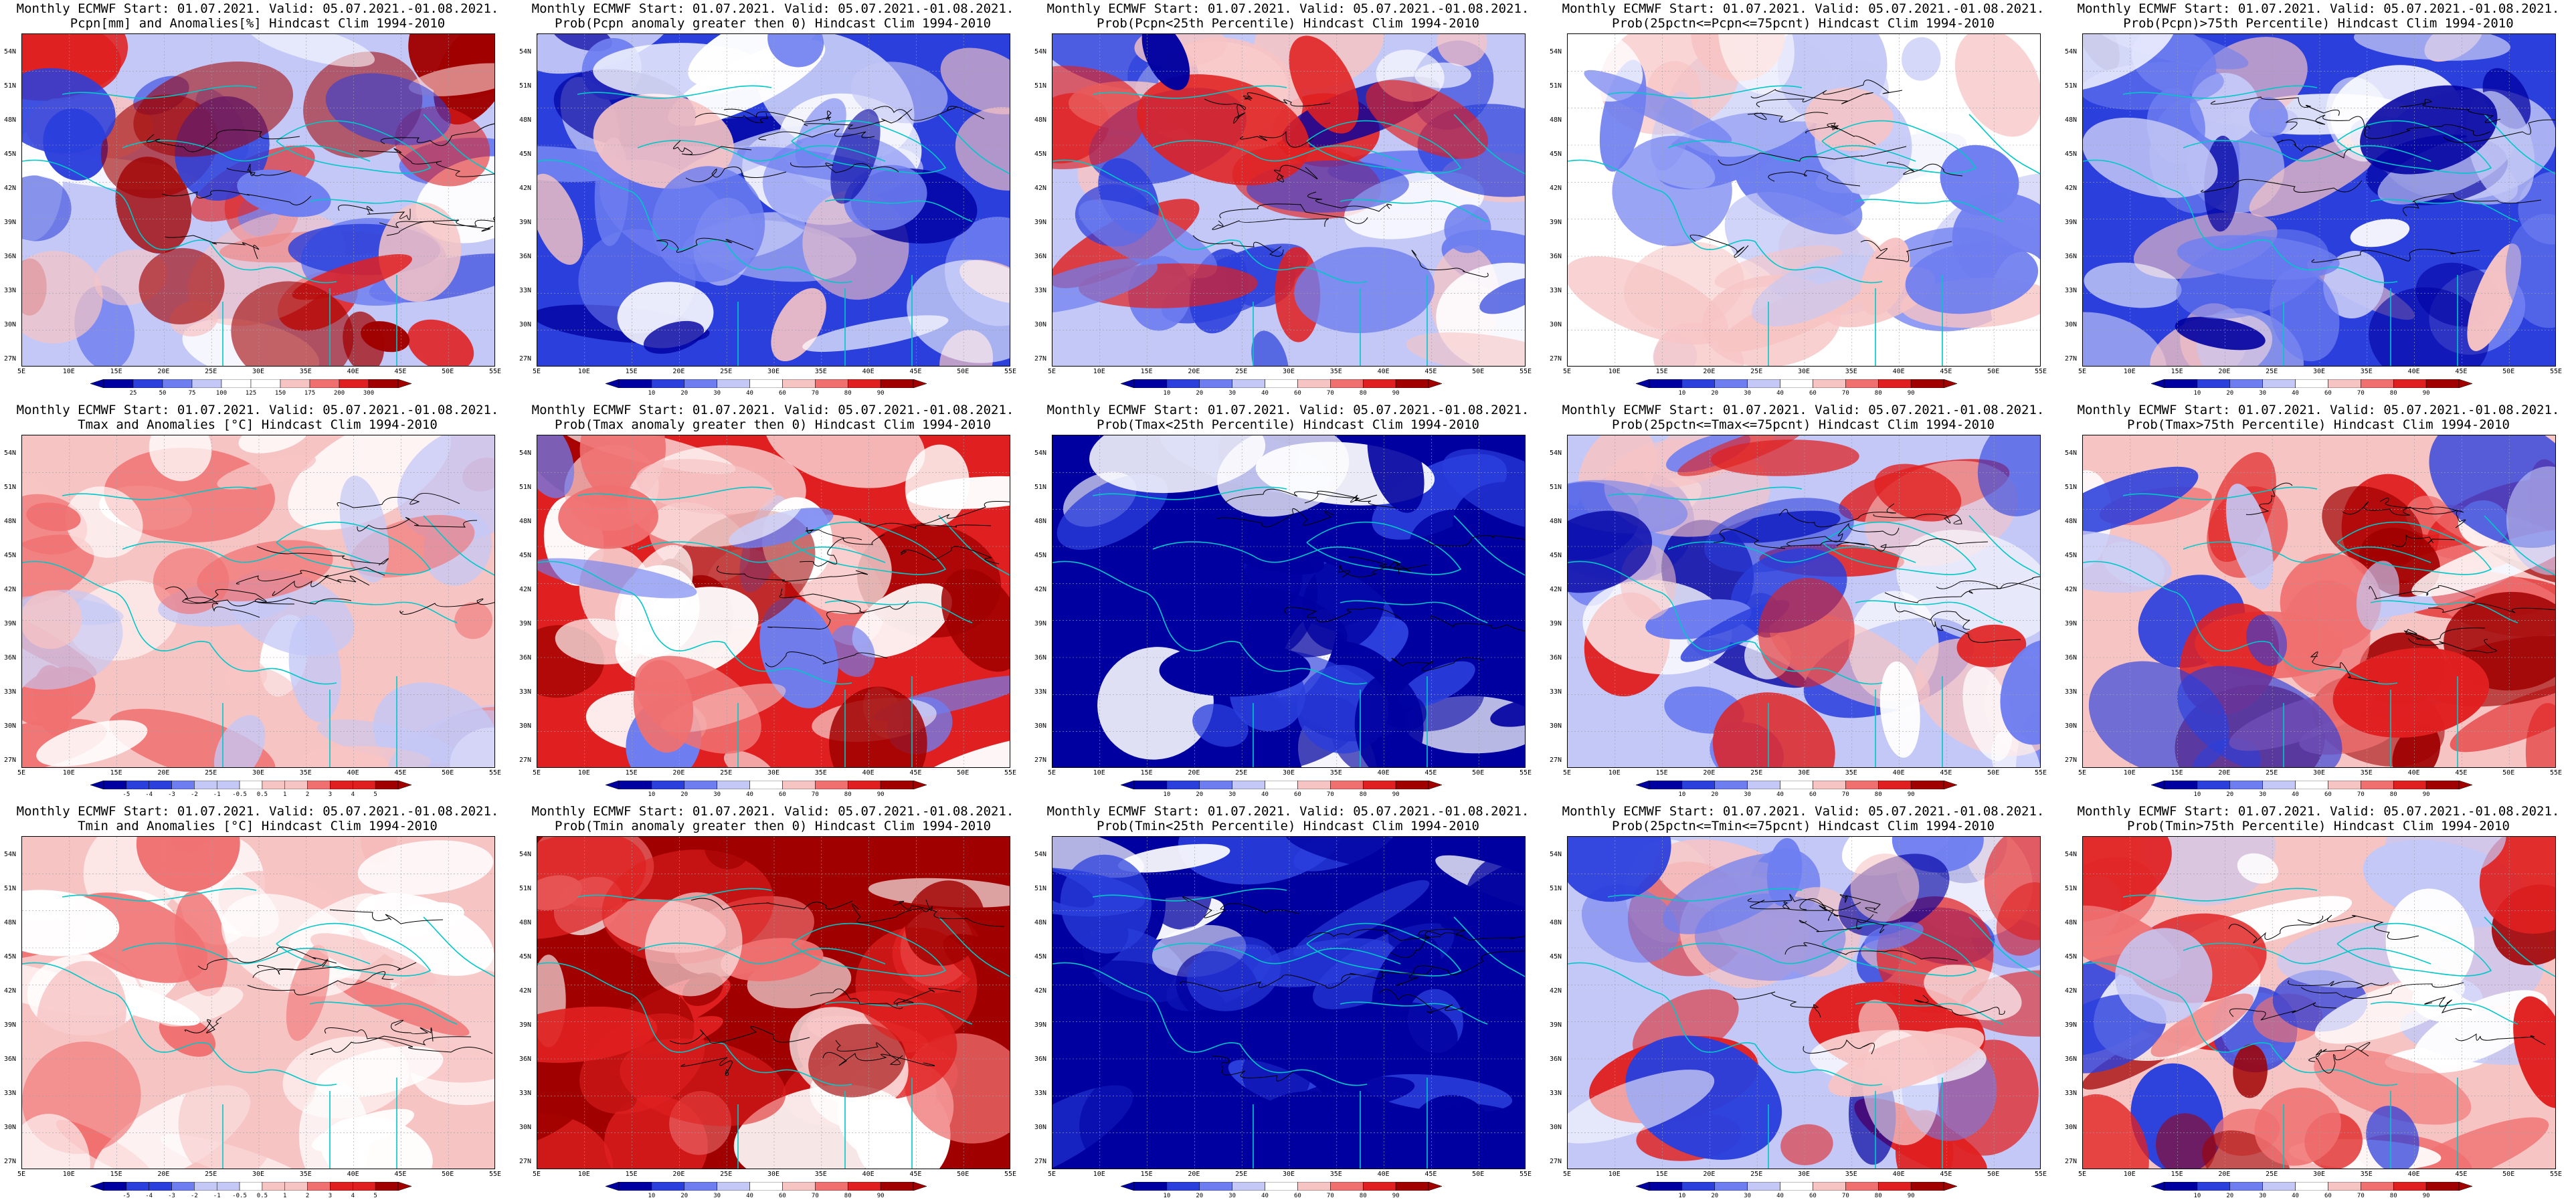 Image resolution: width=2576 pixels, height=1204 pixels. What do you see at coordinates (251, 393) in the screenshot?
I see `colorbar-tick-label: 125` at bounding box center [251, 393].